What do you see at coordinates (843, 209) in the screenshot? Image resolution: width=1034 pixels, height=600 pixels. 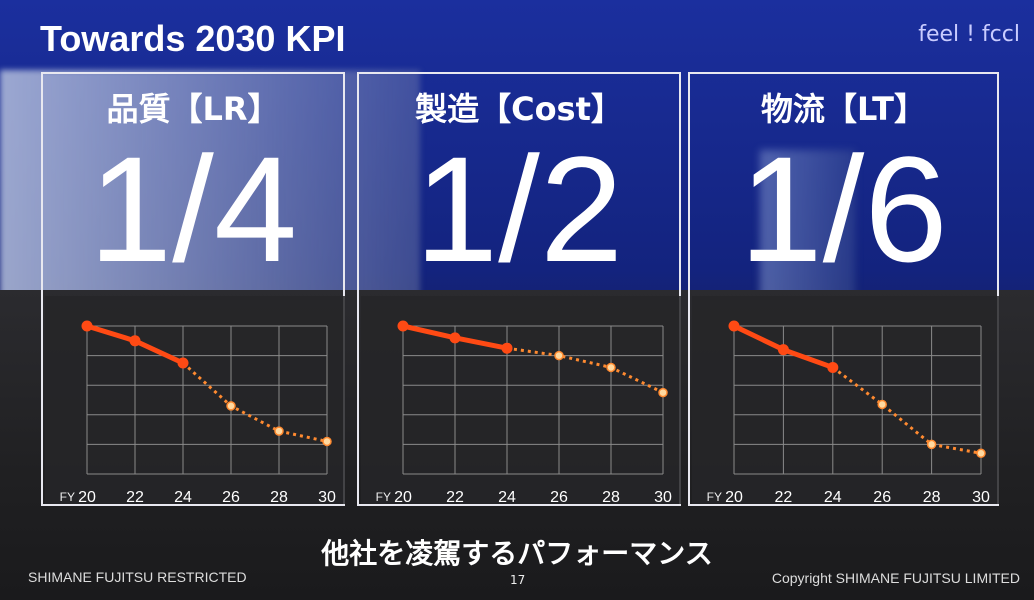 I see `panel-ratio: 1/6` at bounding box center [843, 209].